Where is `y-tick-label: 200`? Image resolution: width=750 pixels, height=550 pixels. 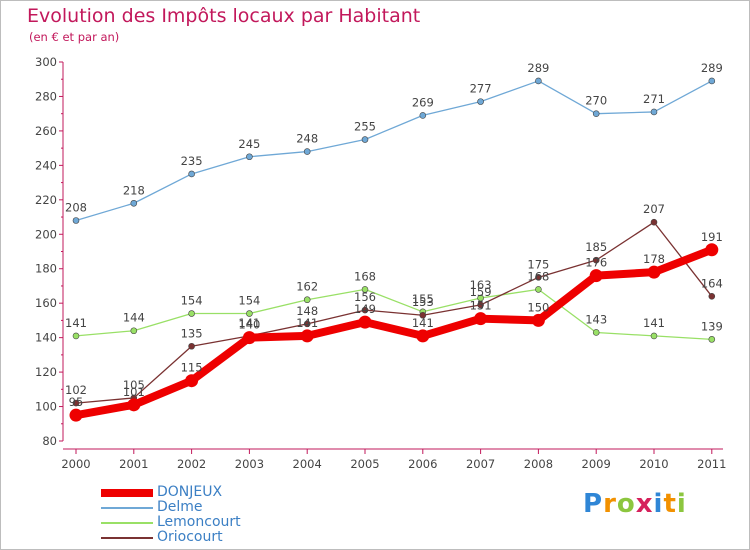 y-tick-label: 200 is located at coordinates (46, 234).